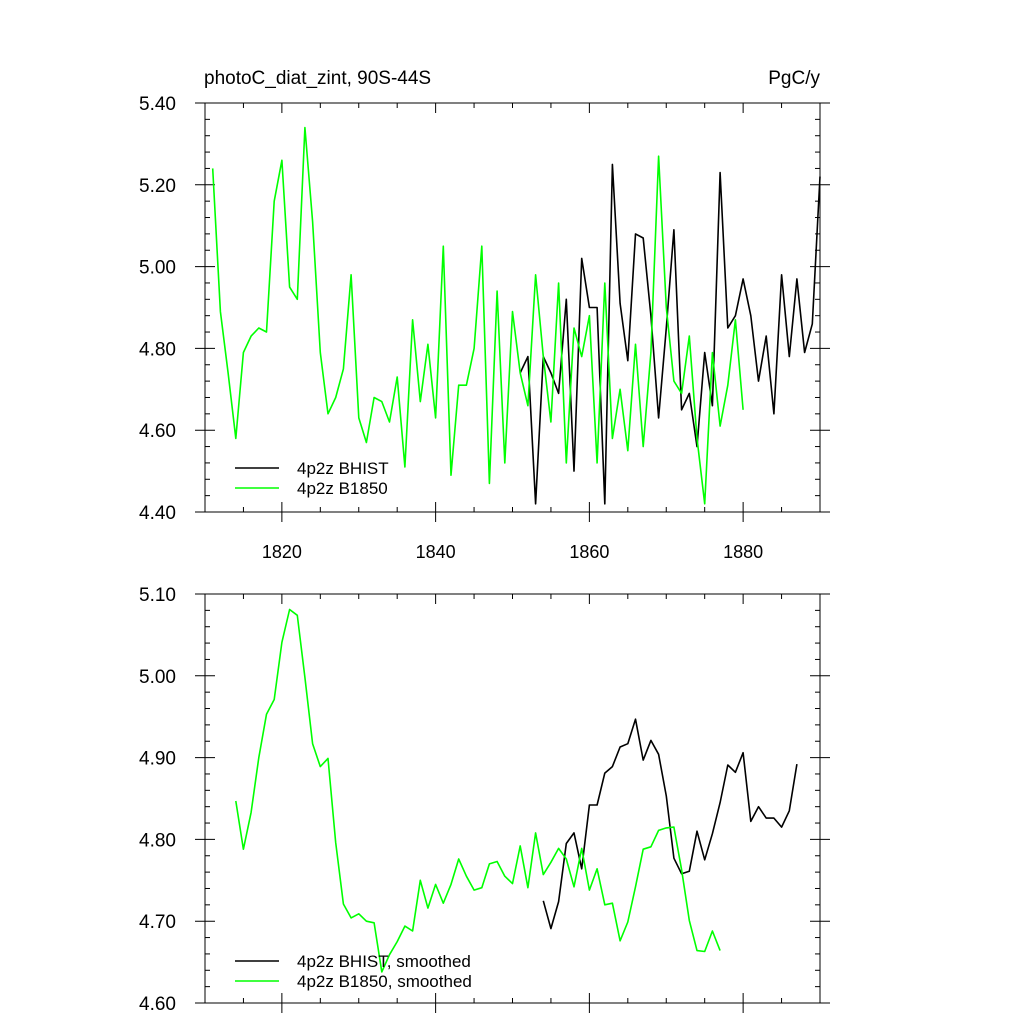  Describe the element at coordinates (157, 595) in the screenshot. I see `bottom-y-tick-label: 5.10` at that location.